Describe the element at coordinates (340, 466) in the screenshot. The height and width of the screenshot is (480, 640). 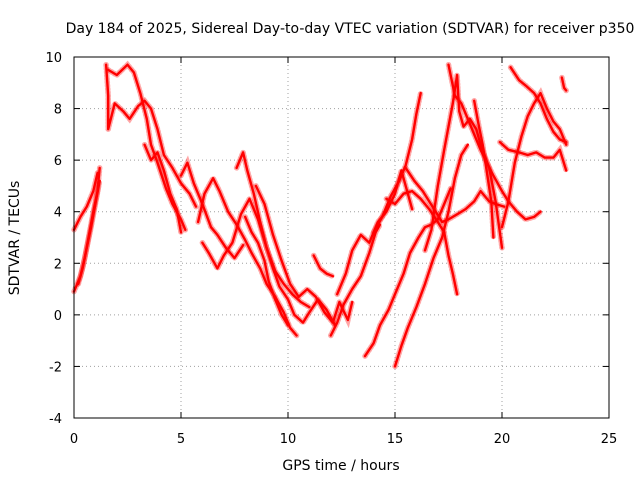
I see `x-axis-label: GPS time / hours` at that location.